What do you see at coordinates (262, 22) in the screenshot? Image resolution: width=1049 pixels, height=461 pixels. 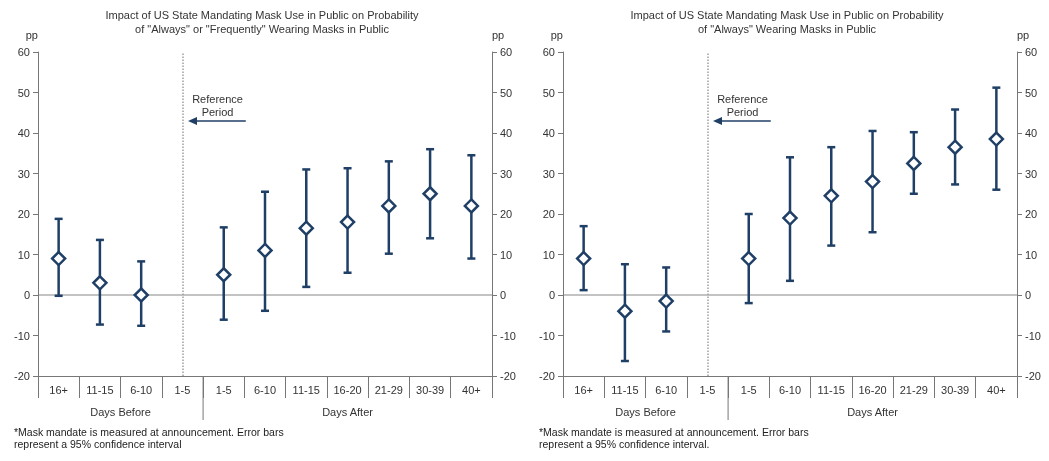 I see `chart-title: Impact of US State Mandating Mask Use in Public on Probability of "Always" or "Frequently" Wearing Masks in Public` at bounding box center [262, 22].